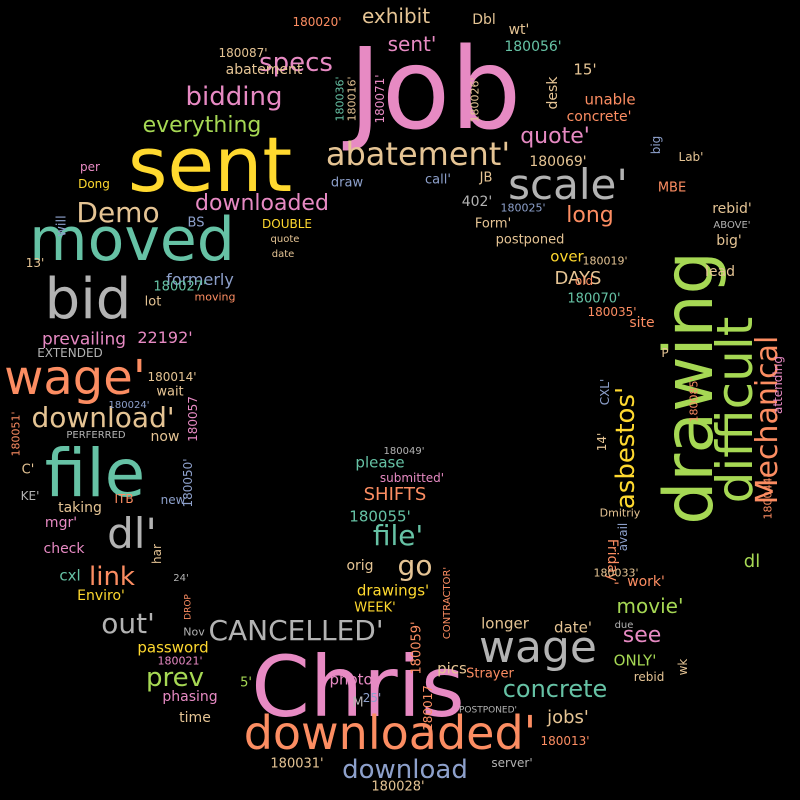 The image size is (800, 800). I want to click on cloud-word: 180070', so click(594, 299).